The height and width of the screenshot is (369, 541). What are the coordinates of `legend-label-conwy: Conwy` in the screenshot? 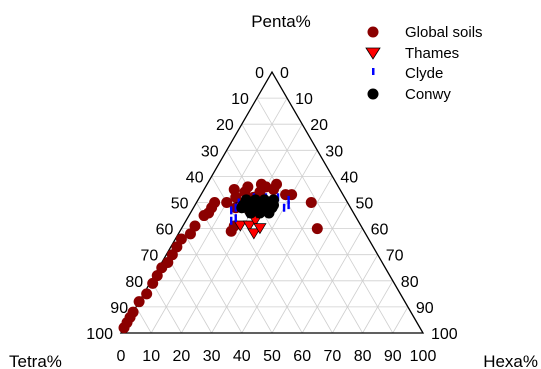 It's located at (428, 94).